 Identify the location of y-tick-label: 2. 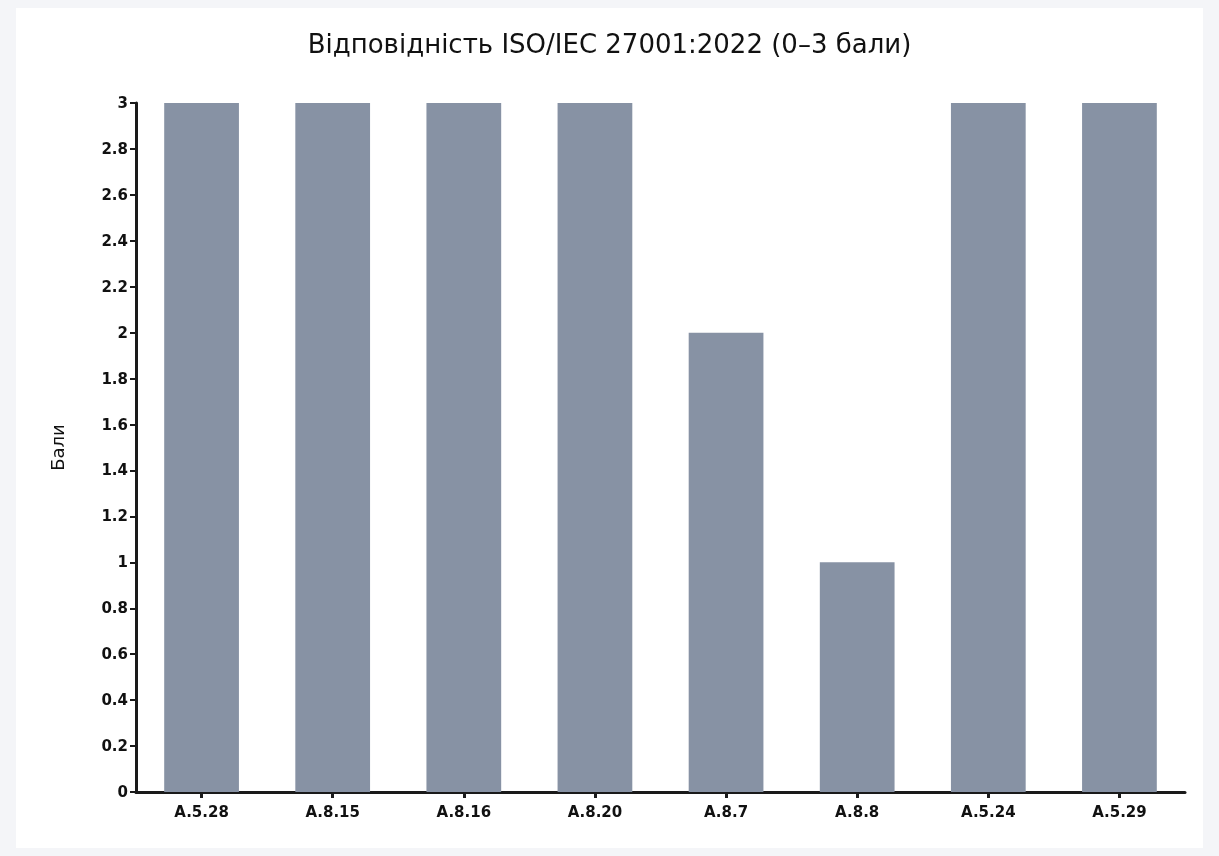
(122, 332).